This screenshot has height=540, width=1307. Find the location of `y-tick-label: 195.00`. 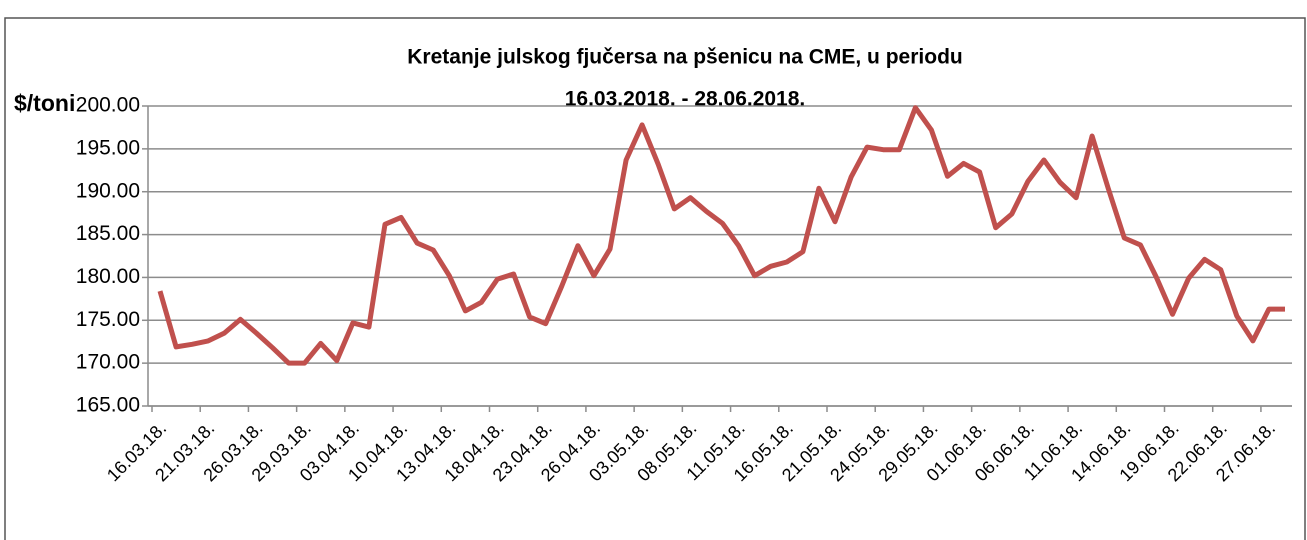

y-tick-label: 195.00 is located at coordinates (108, 147).